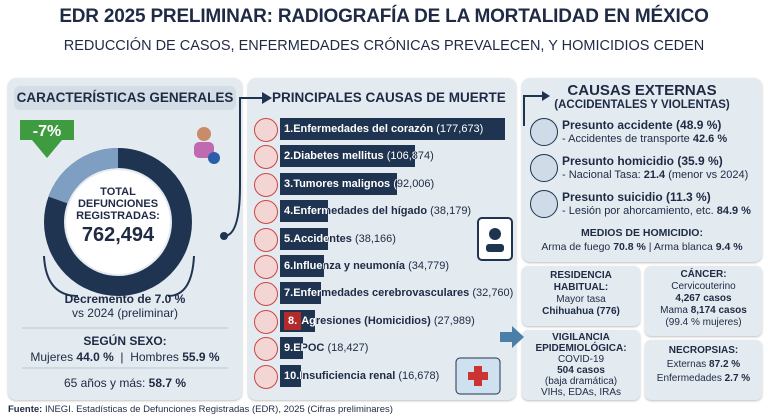 The image size is (768, 419). Describe the element at coordinates (688, 364) in the screenshot. I see `text-segment: Externas` at that location.